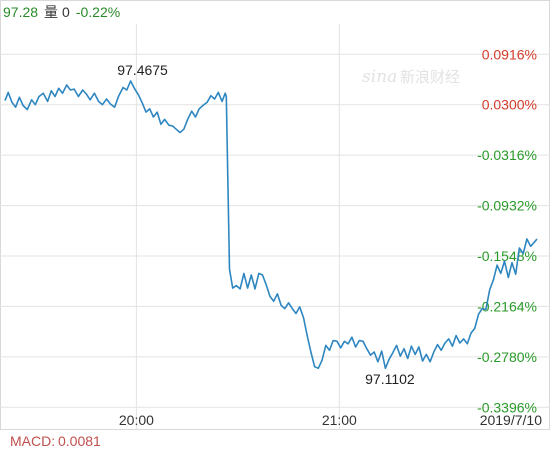  Describe the element at coordinates (66, 12) in the screenshot. I see `volume-value: 0` at that location.